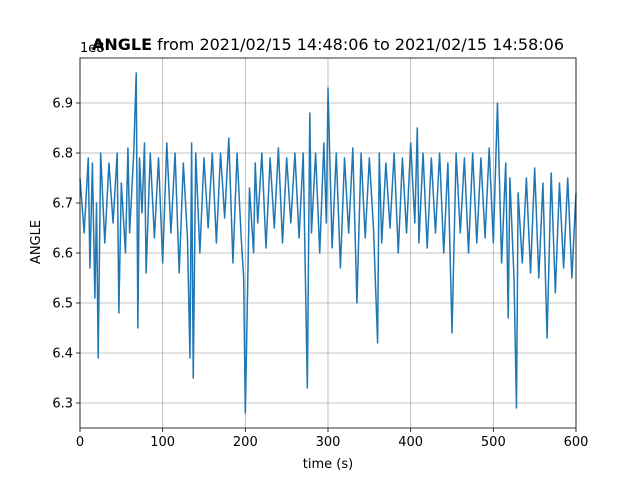 The width and height of the screenshot is (640, 480). I want to click on y-tick-label: 6.7, so click(62, 204).